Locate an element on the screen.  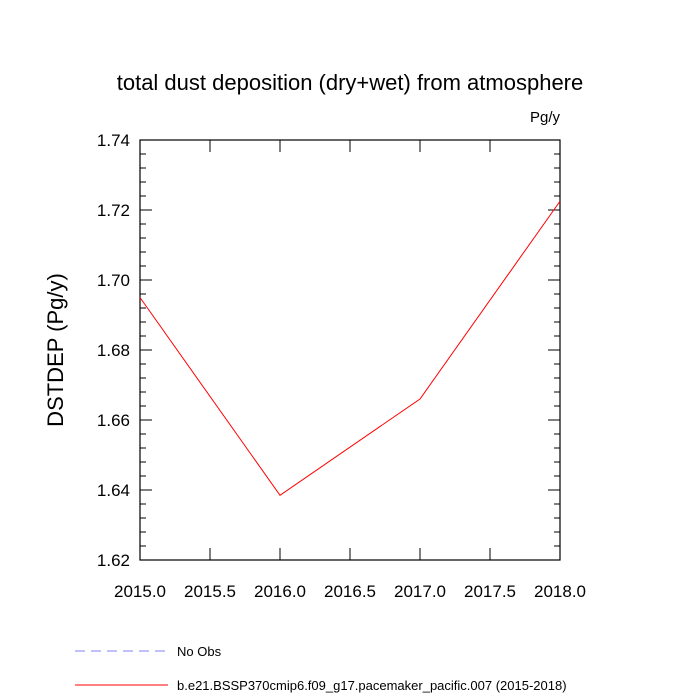
x-tick-label: 2018.0 is located at coordinates (560, 591).